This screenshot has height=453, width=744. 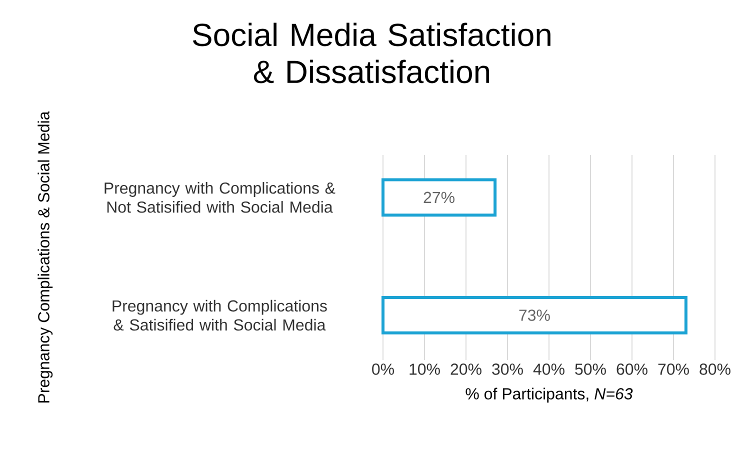 What do you see at coordinates (466, 369) in the screenshot?
I see `x-tick-label: 20%` at bounding box center [466, 369].